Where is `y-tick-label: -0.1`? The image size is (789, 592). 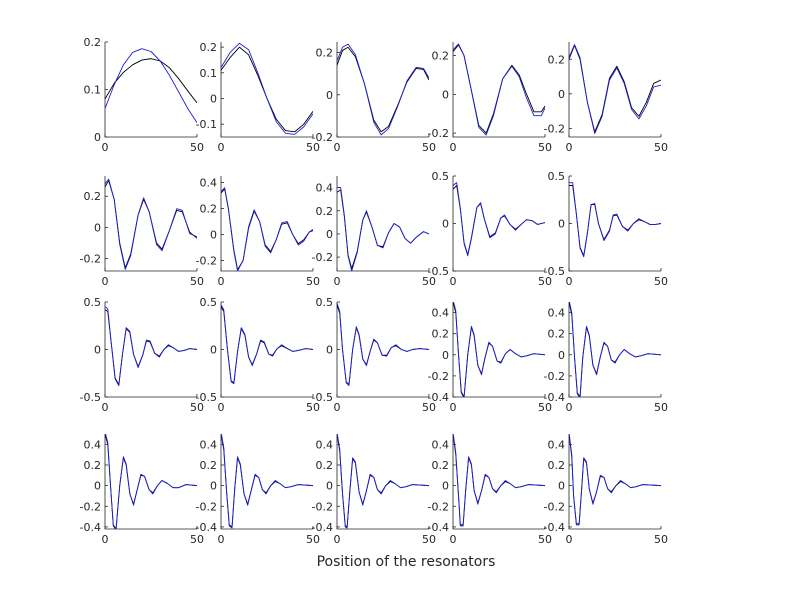
y-tick-label: -0.1 is located at coordinates (206, 124).